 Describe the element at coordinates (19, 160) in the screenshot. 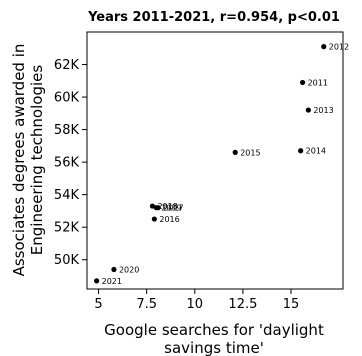

I see `y-axis-title-line-1: Associates degrees awarded in` at that location.